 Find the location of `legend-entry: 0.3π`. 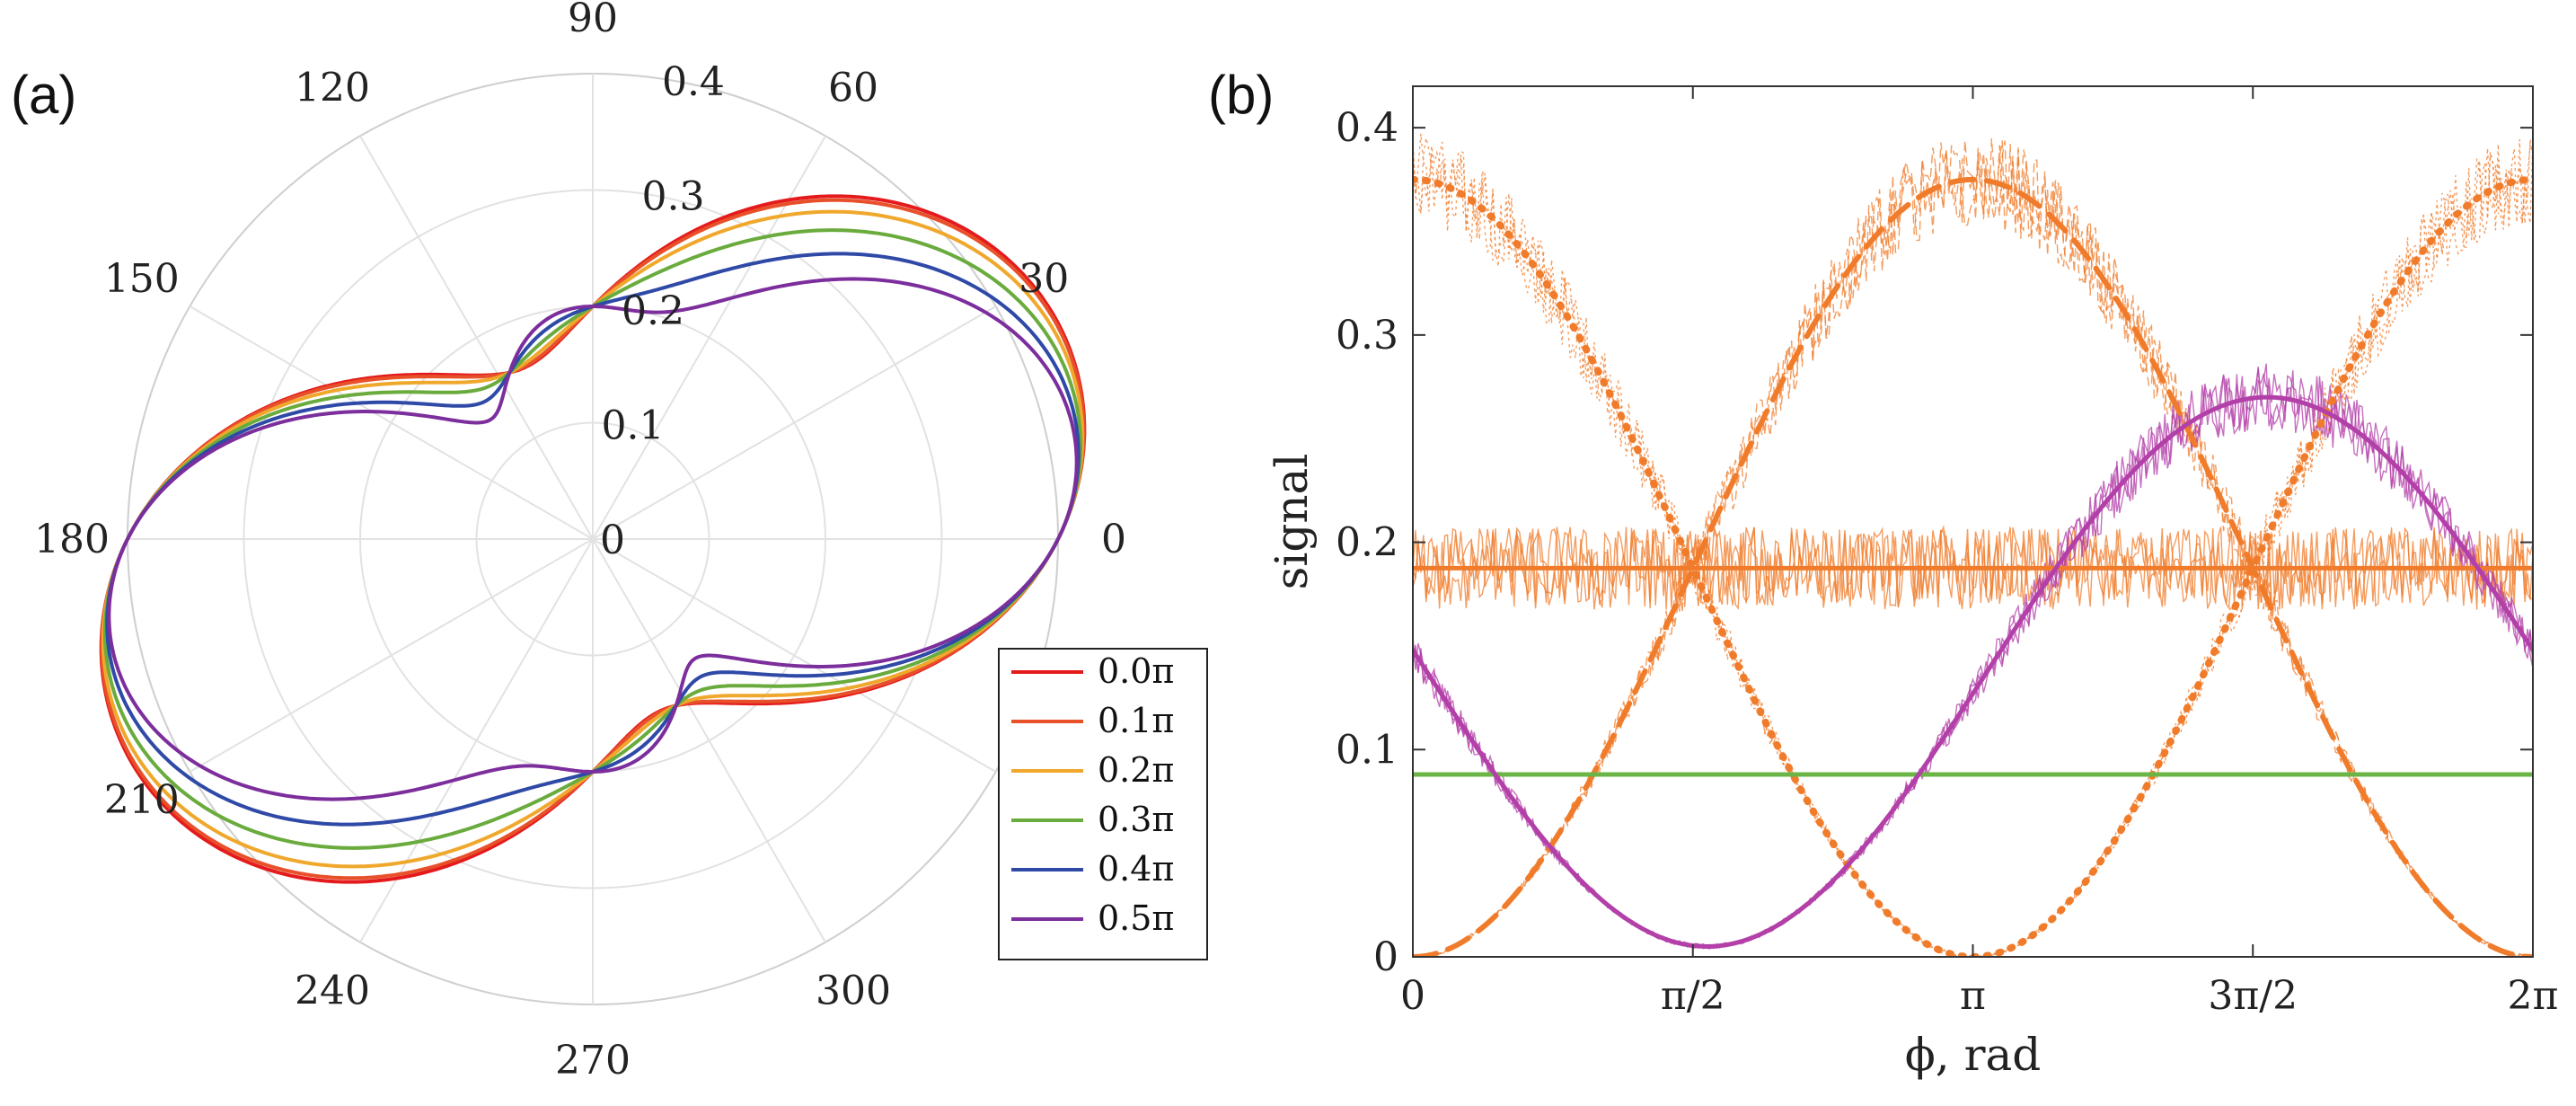

legend-entry: 0.3π is located at coordinates (1136, 819).